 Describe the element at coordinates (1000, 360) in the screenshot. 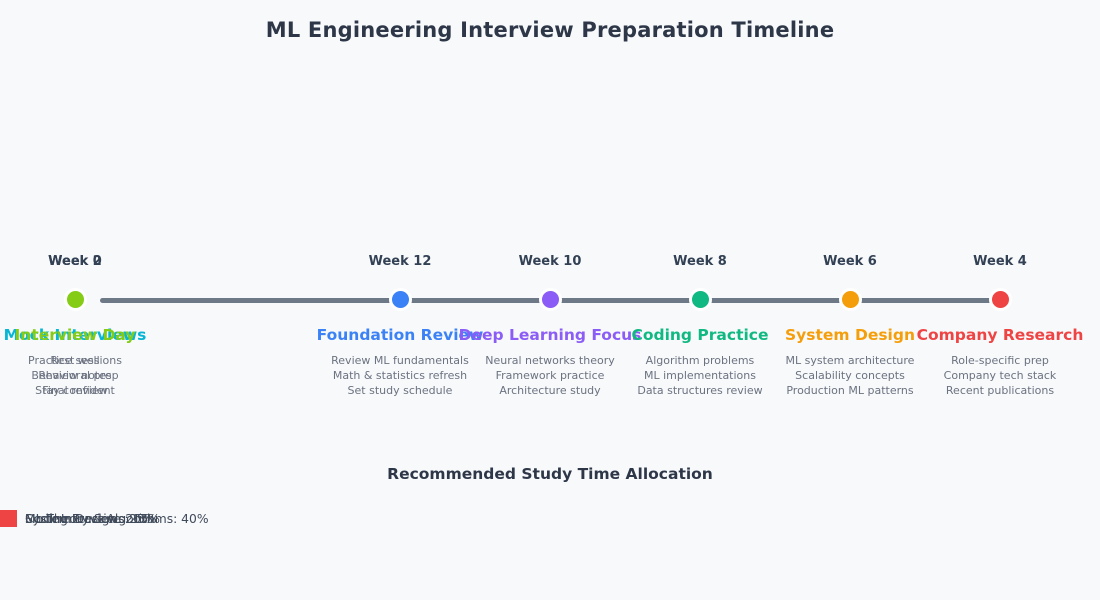

I see `description-line: Role-specific prep` at that location.